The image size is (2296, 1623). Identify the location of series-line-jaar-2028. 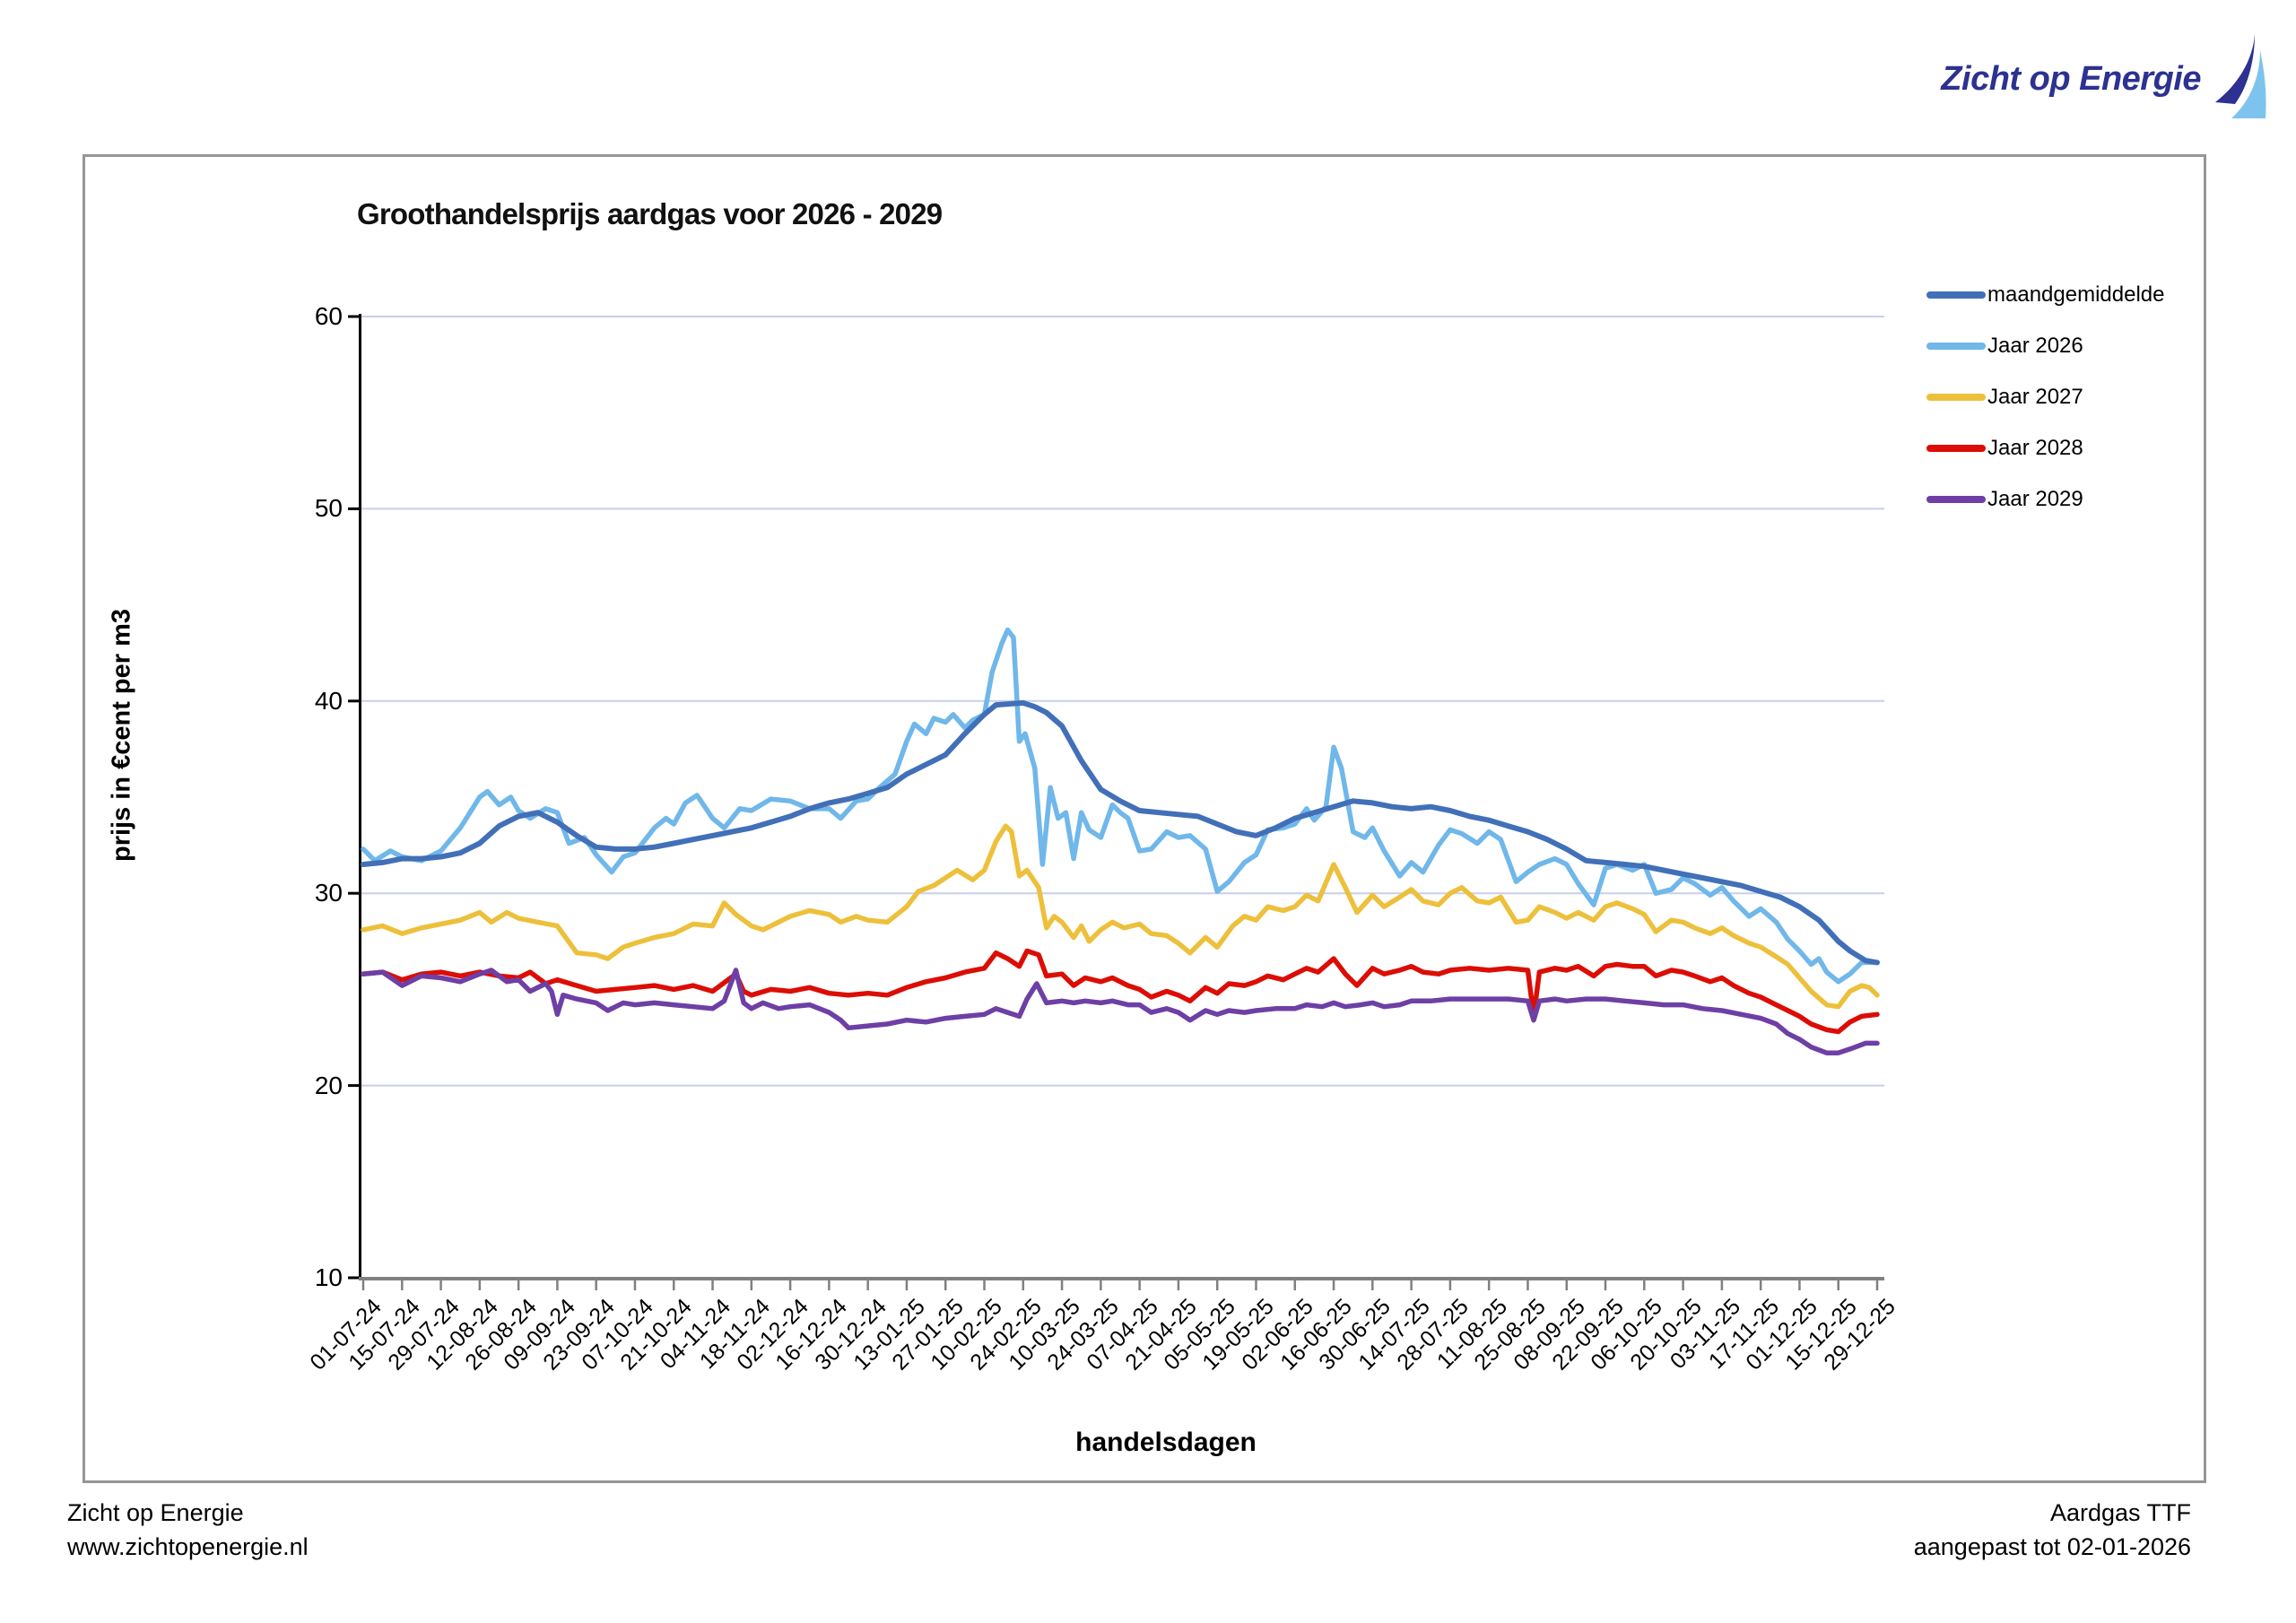
(1120, 991).